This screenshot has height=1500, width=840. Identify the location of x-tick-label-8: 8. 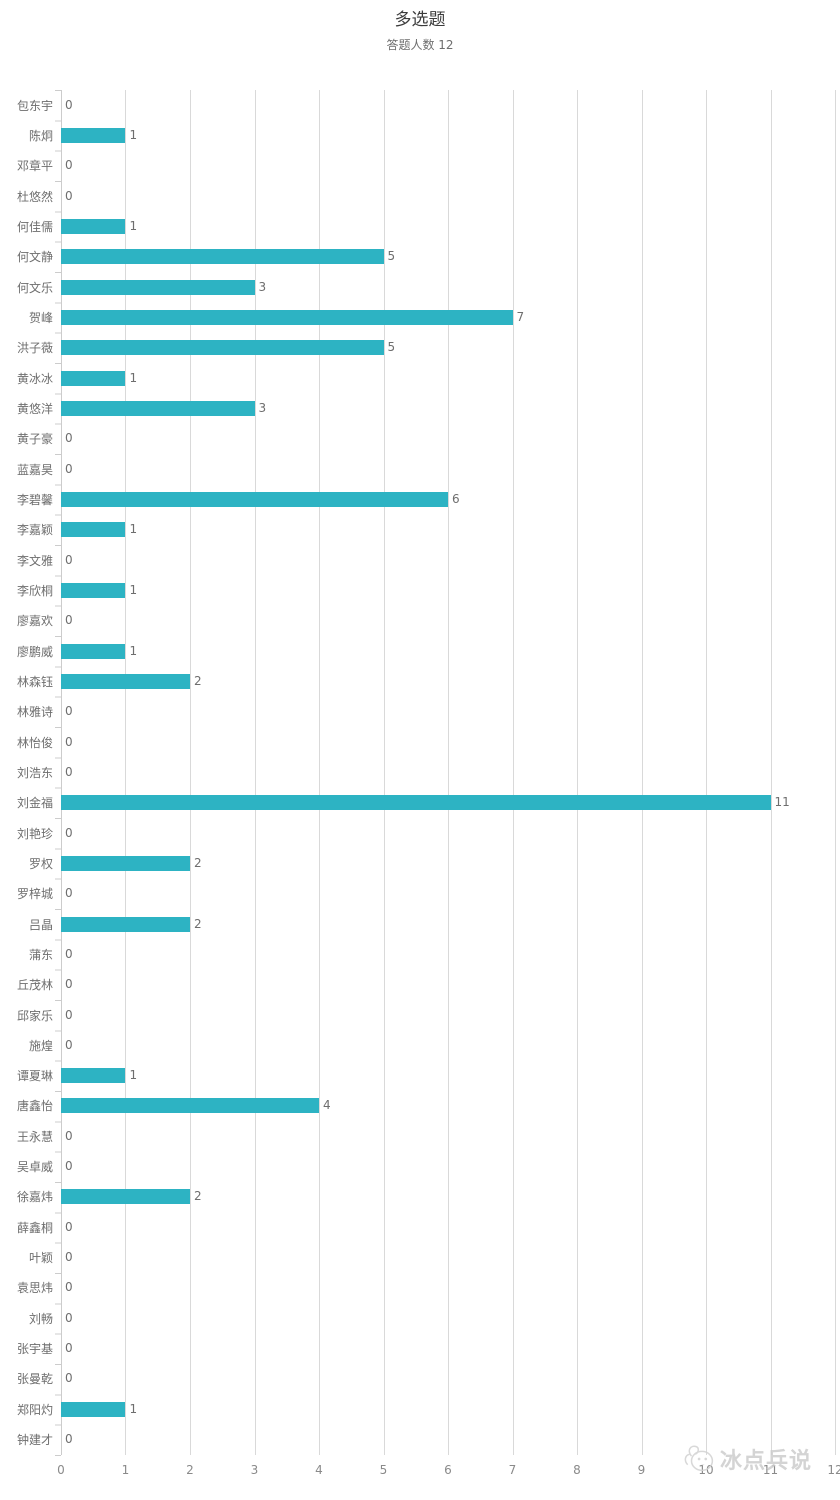
(577, 1470).